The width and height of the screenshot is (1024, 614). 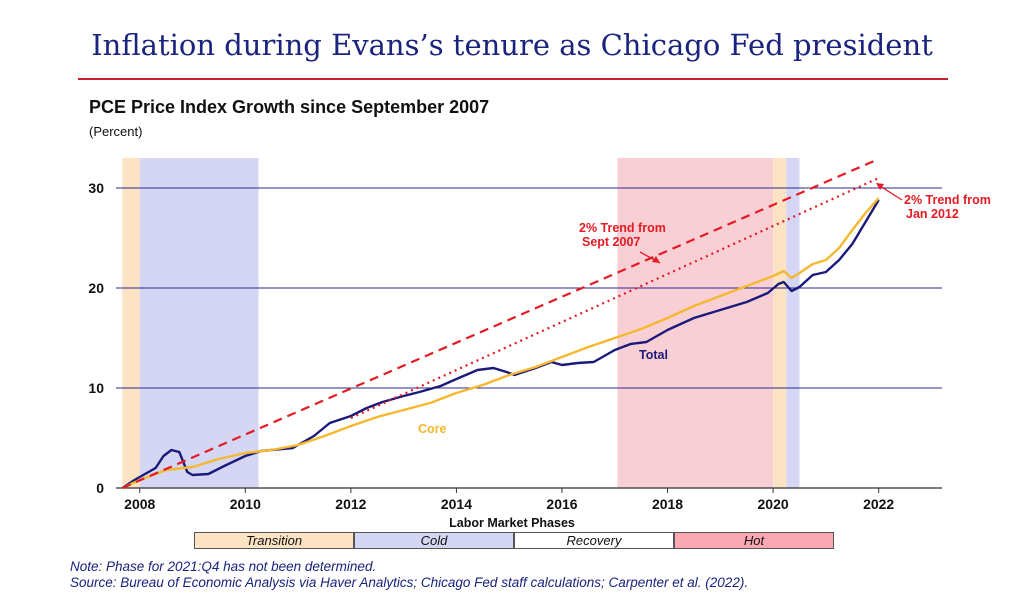 What do you see at coordinates (96, 188) in the screenshot?
I see `y-tick-label: 30` at bounding box center [96, 188].